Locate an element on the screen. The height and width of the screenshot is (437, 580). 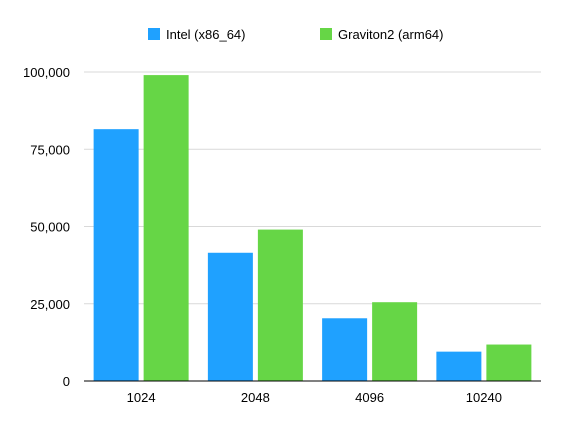
y-tick-label: 25,000 is located at coordinates (50, 304).